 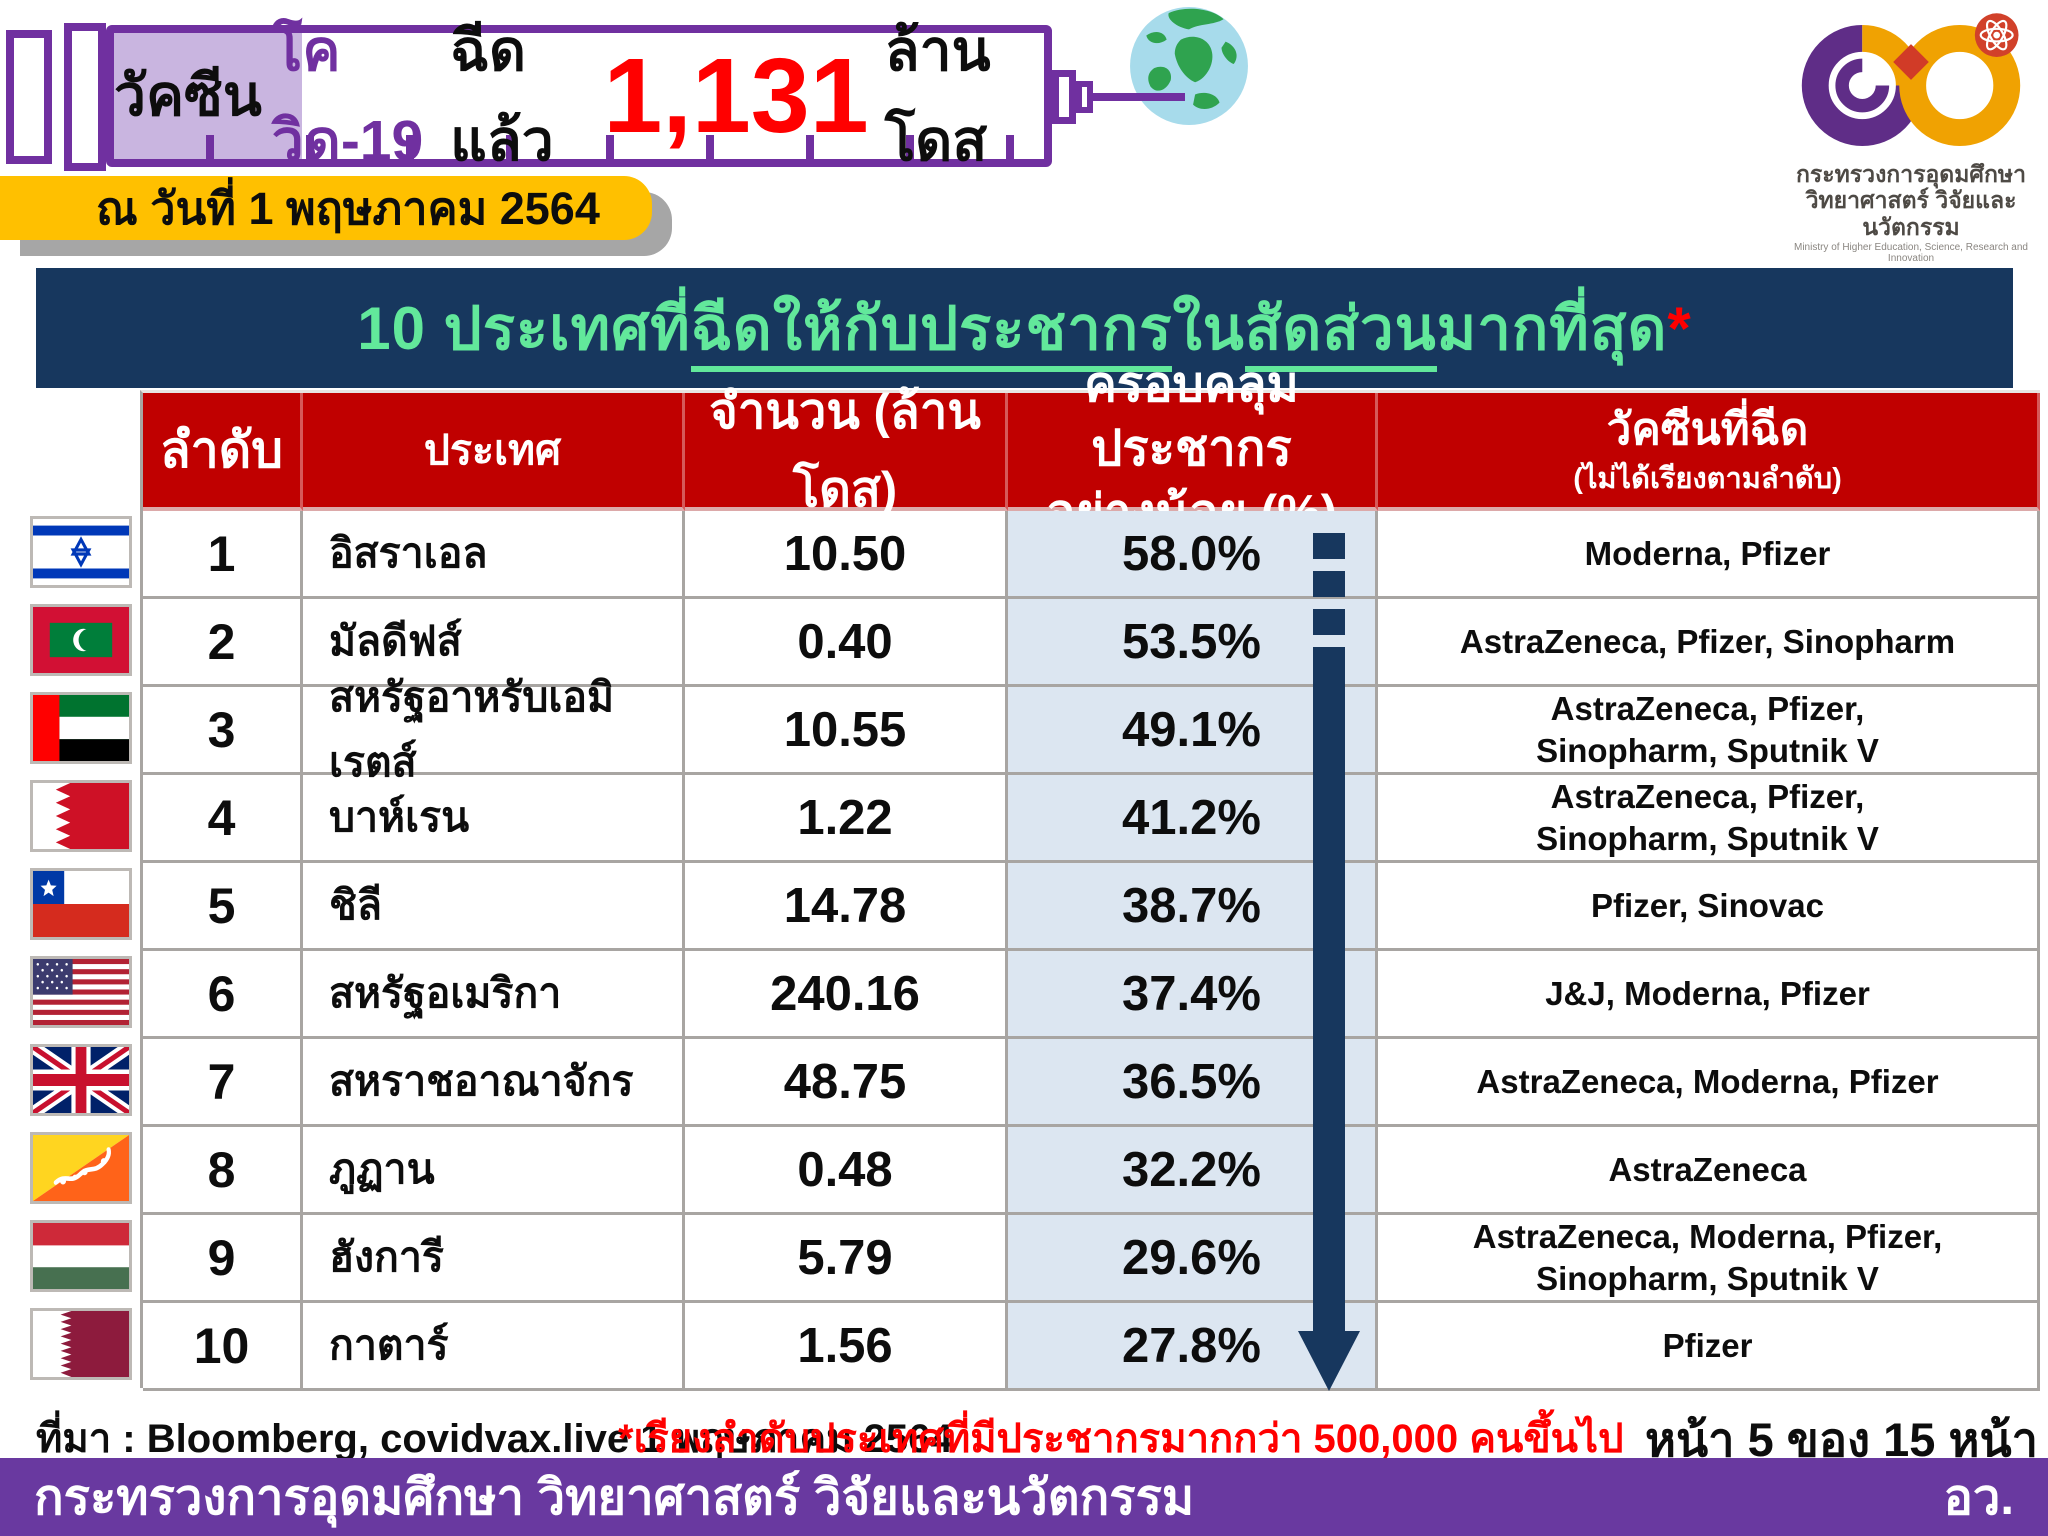 What do you see at coordinates (223, 995) in the screenshot?
I see `cell-rank: 6` at bounding box center [223, 995].